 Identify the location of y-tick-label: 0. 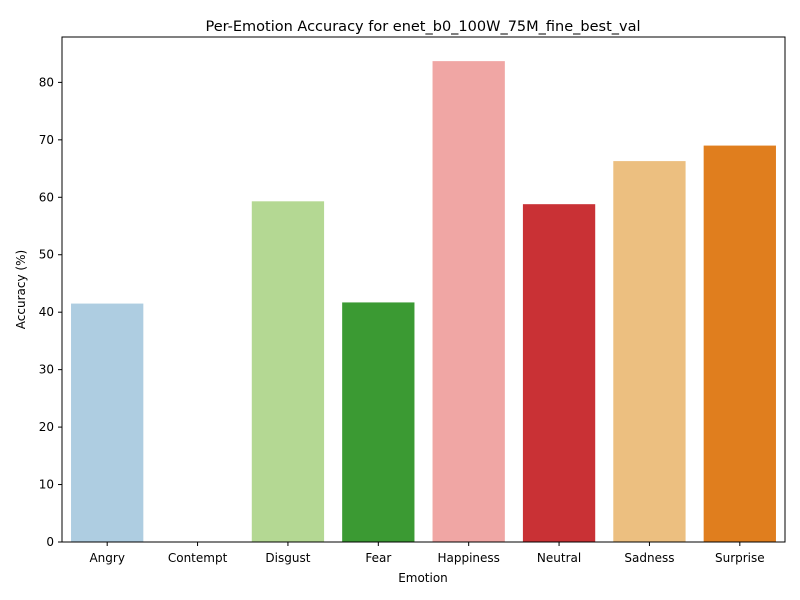
(50, 542).